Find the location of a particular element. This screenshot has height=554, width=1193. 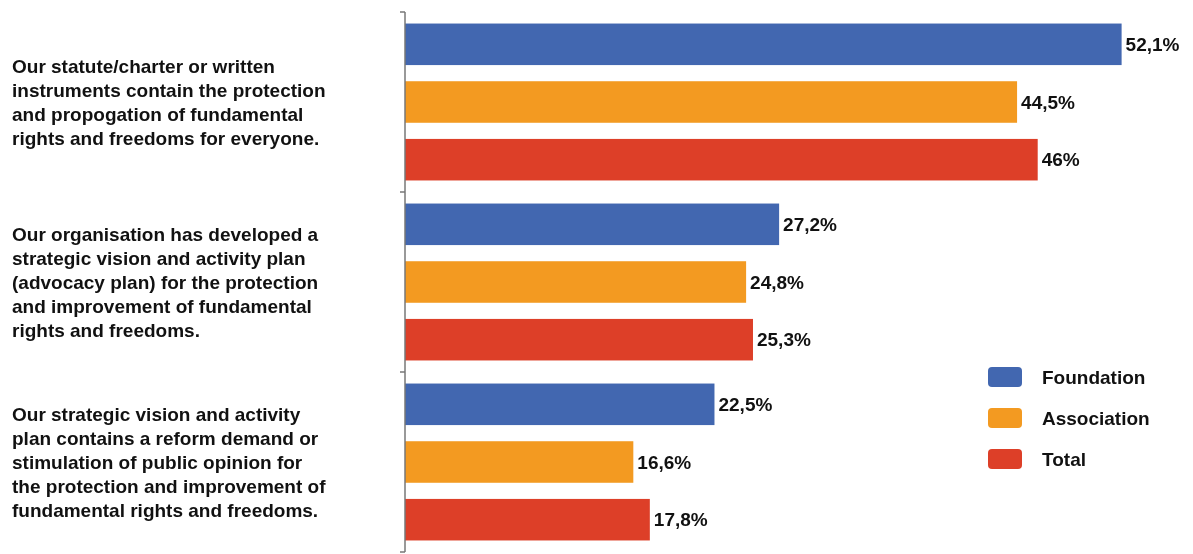

data-label: 25,3% is located at coordinates (783, 340).